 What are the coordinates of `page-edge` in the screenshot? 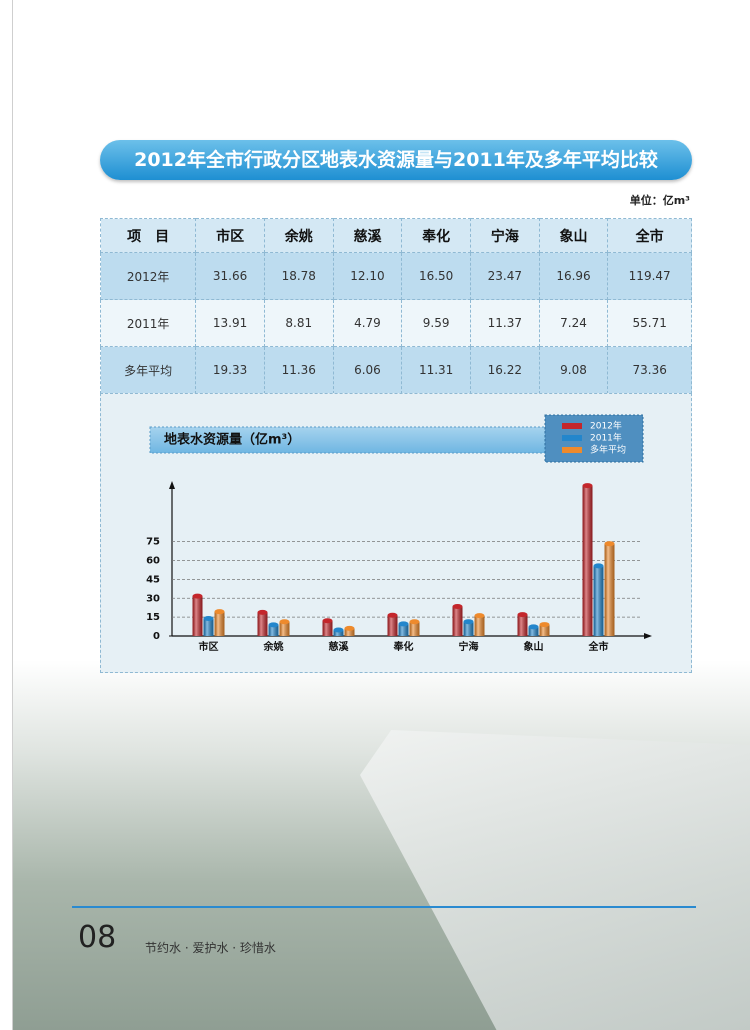 It's located at (12, 515).